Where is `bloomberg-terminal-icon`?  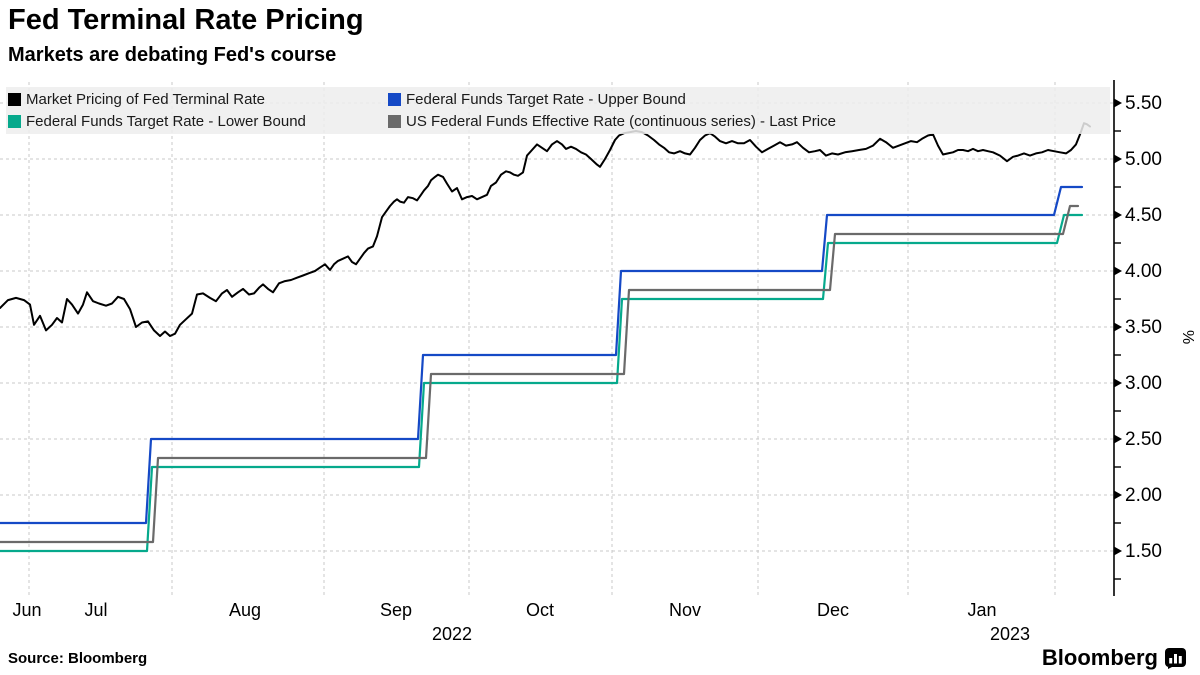
bloomberg-terminal-icon is located at coordinates (1175, 658).